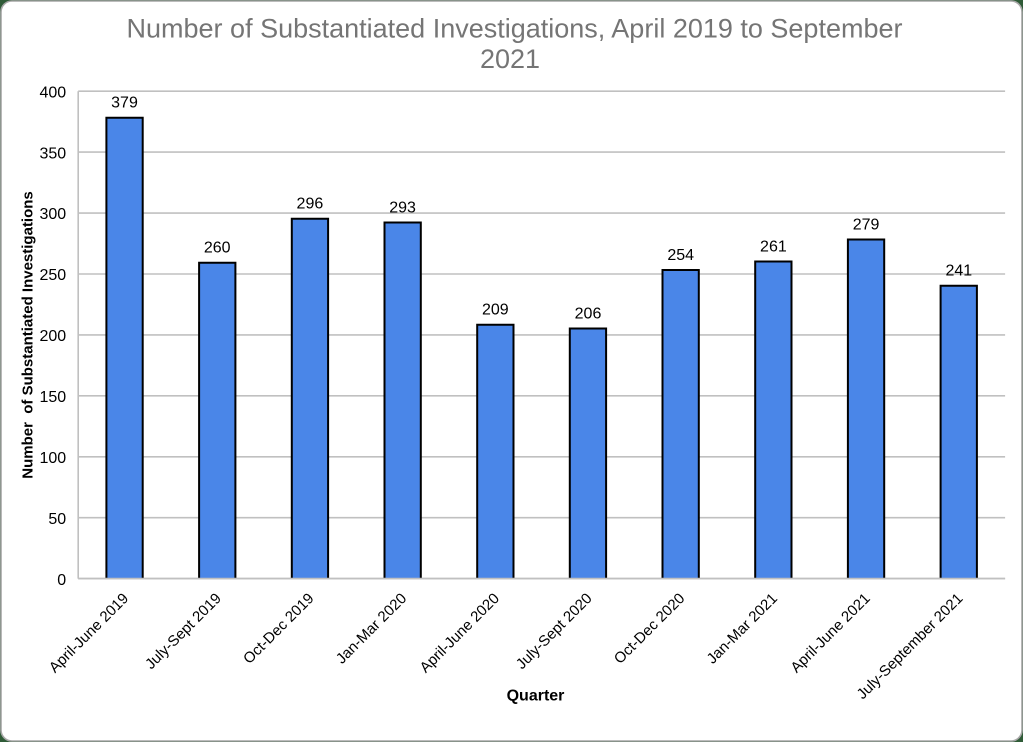 The width and height of the screenshot is (1023, 742). What do you see at coordinates (402, 207) in the screenshot?
I see `svg-text: 293` at bounding box center [402, 207].